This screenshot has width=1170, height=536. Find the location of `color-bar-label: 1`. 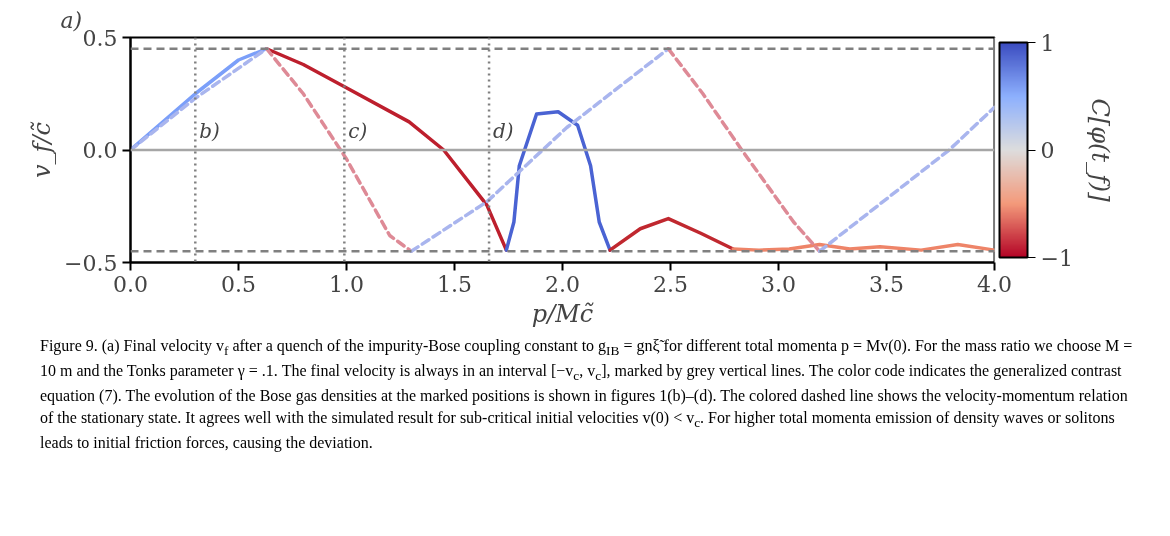

color-bar-label: 1 is located at coordinates (1047, 43).